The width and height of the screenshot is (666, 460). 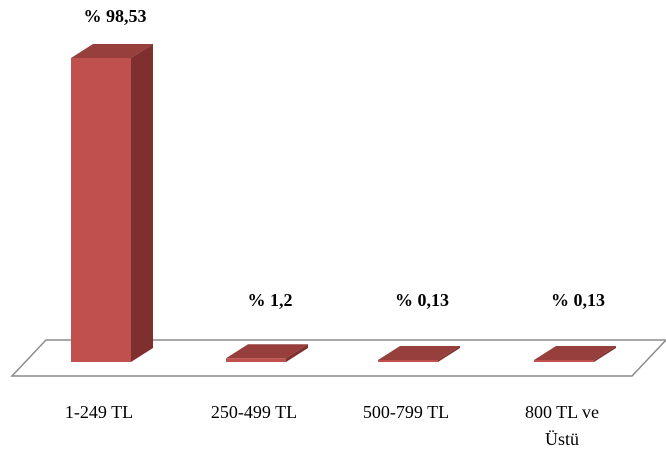 I want to click on value-label-4: % 0,13, so click(x=578, y=300).